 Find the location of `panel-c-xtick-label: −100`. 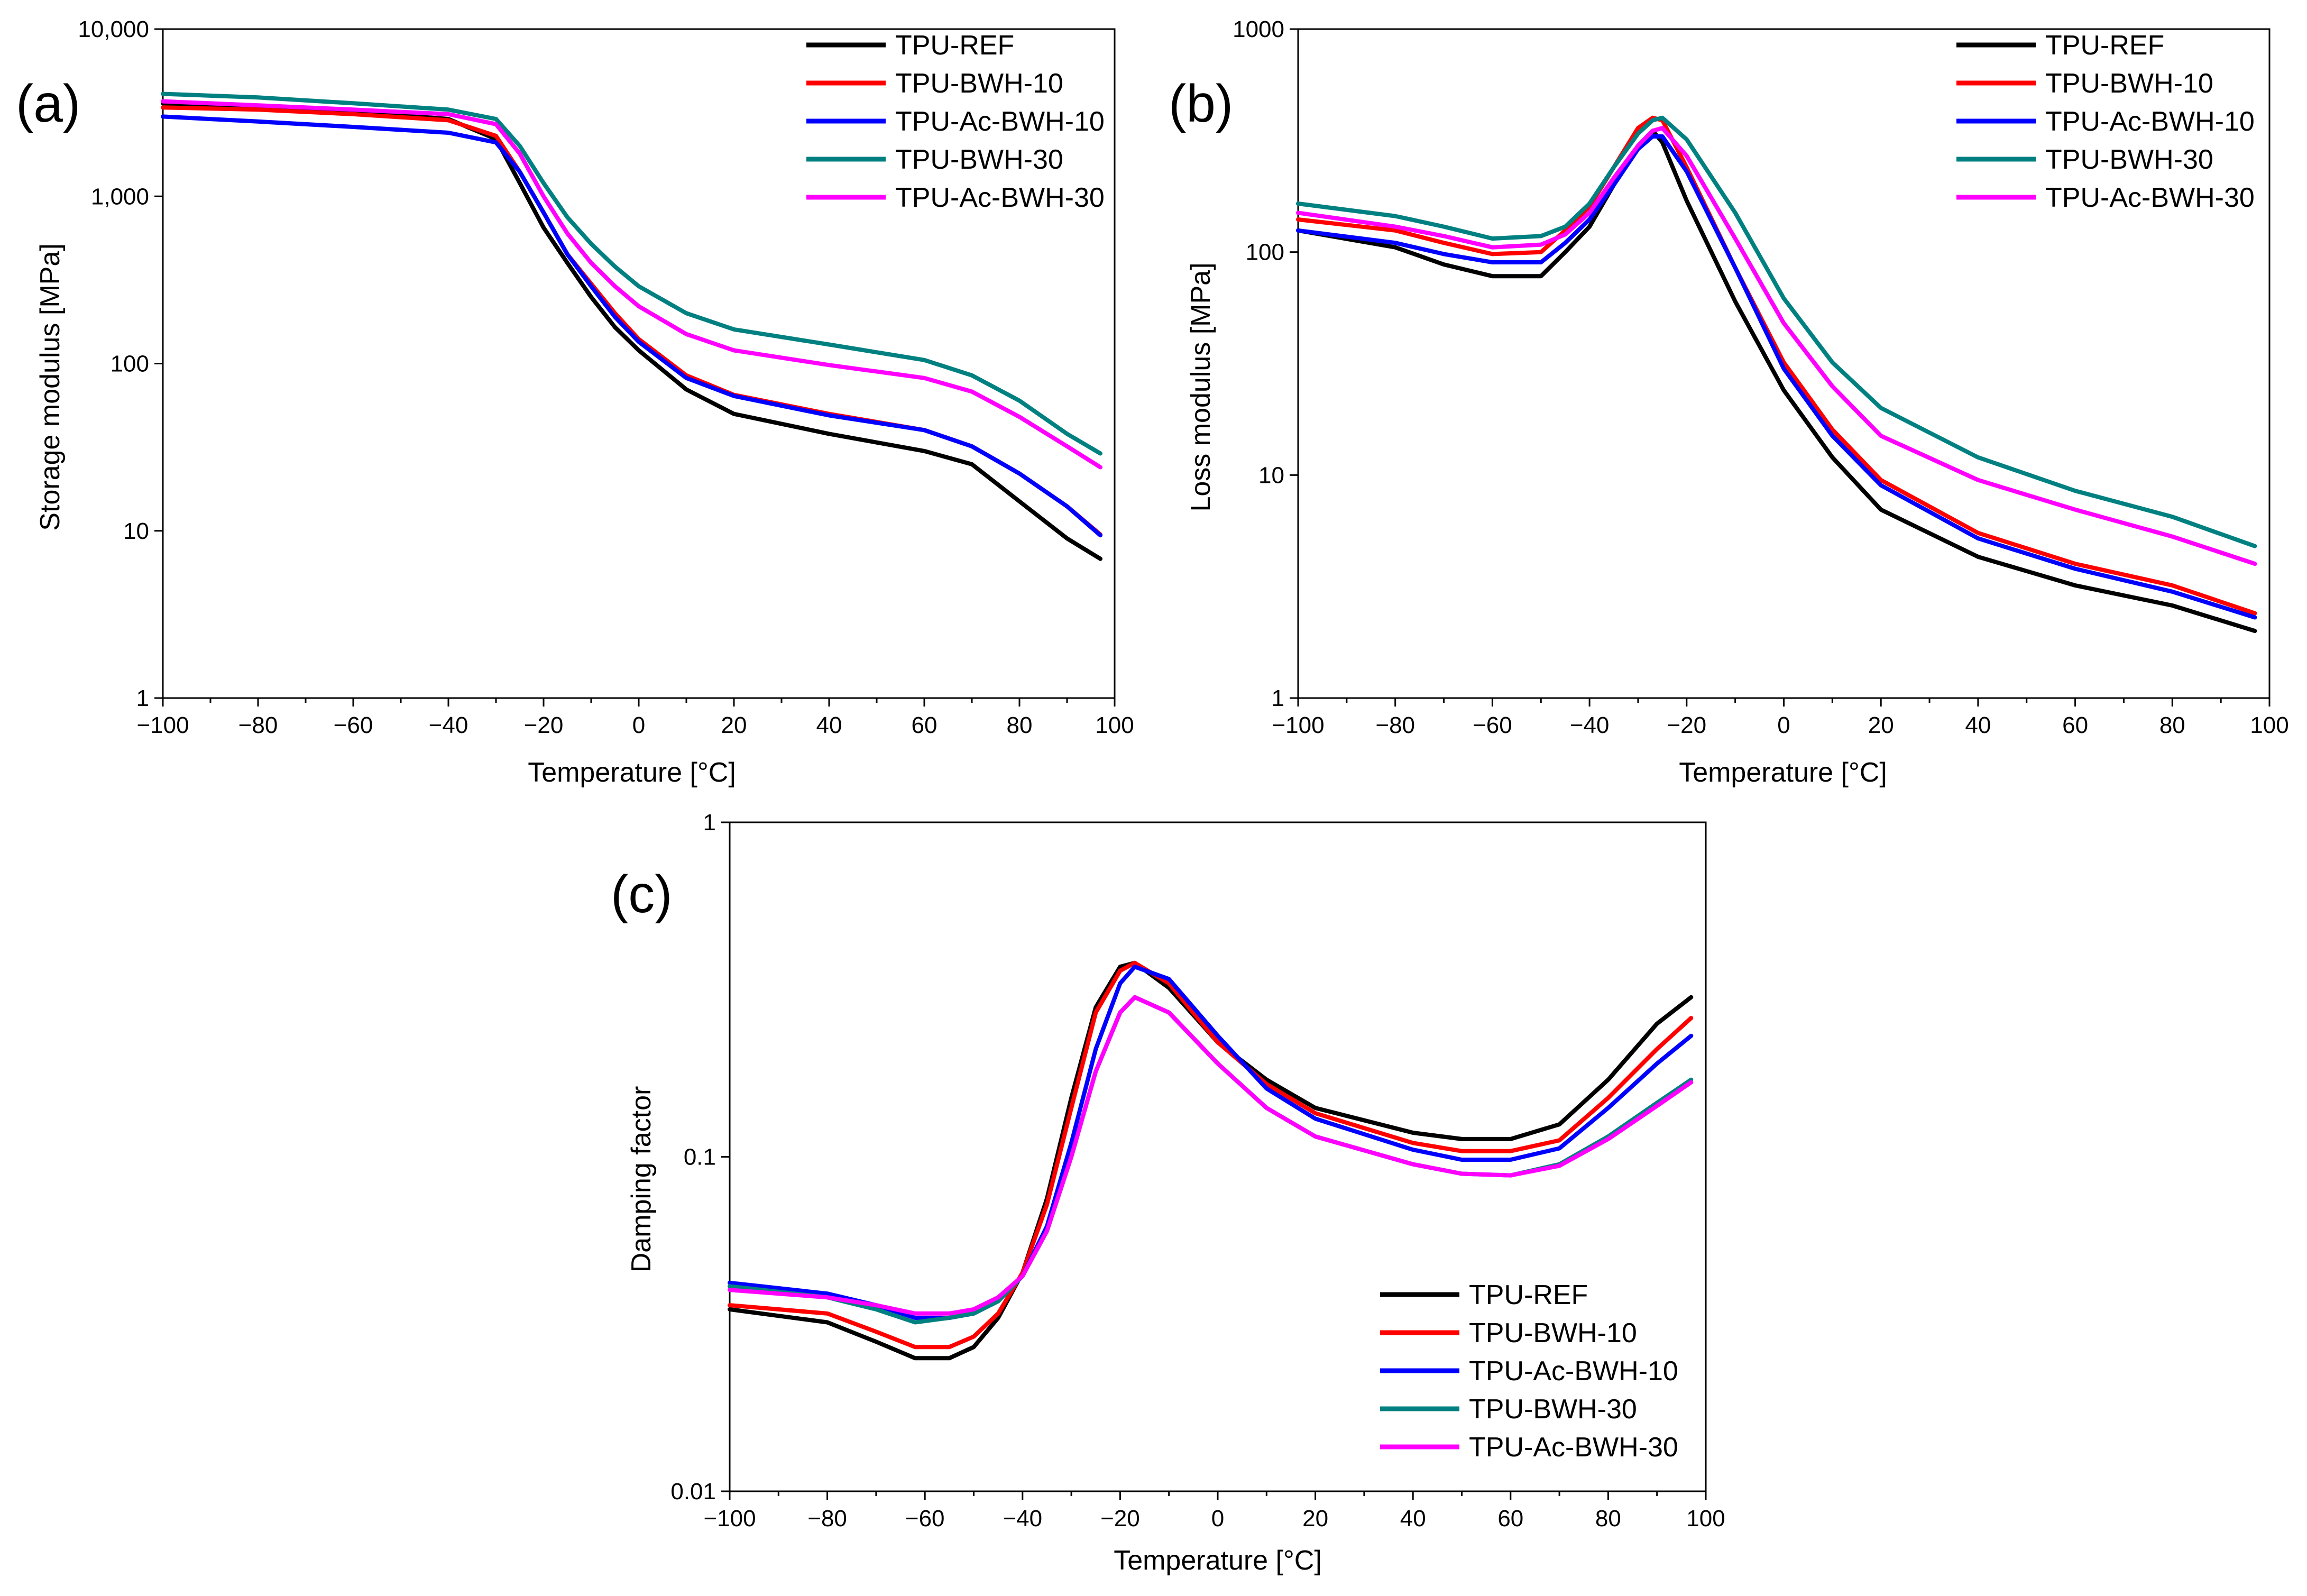

panel-c-xtick-label: −100 is located at coordinates (730, 1518).